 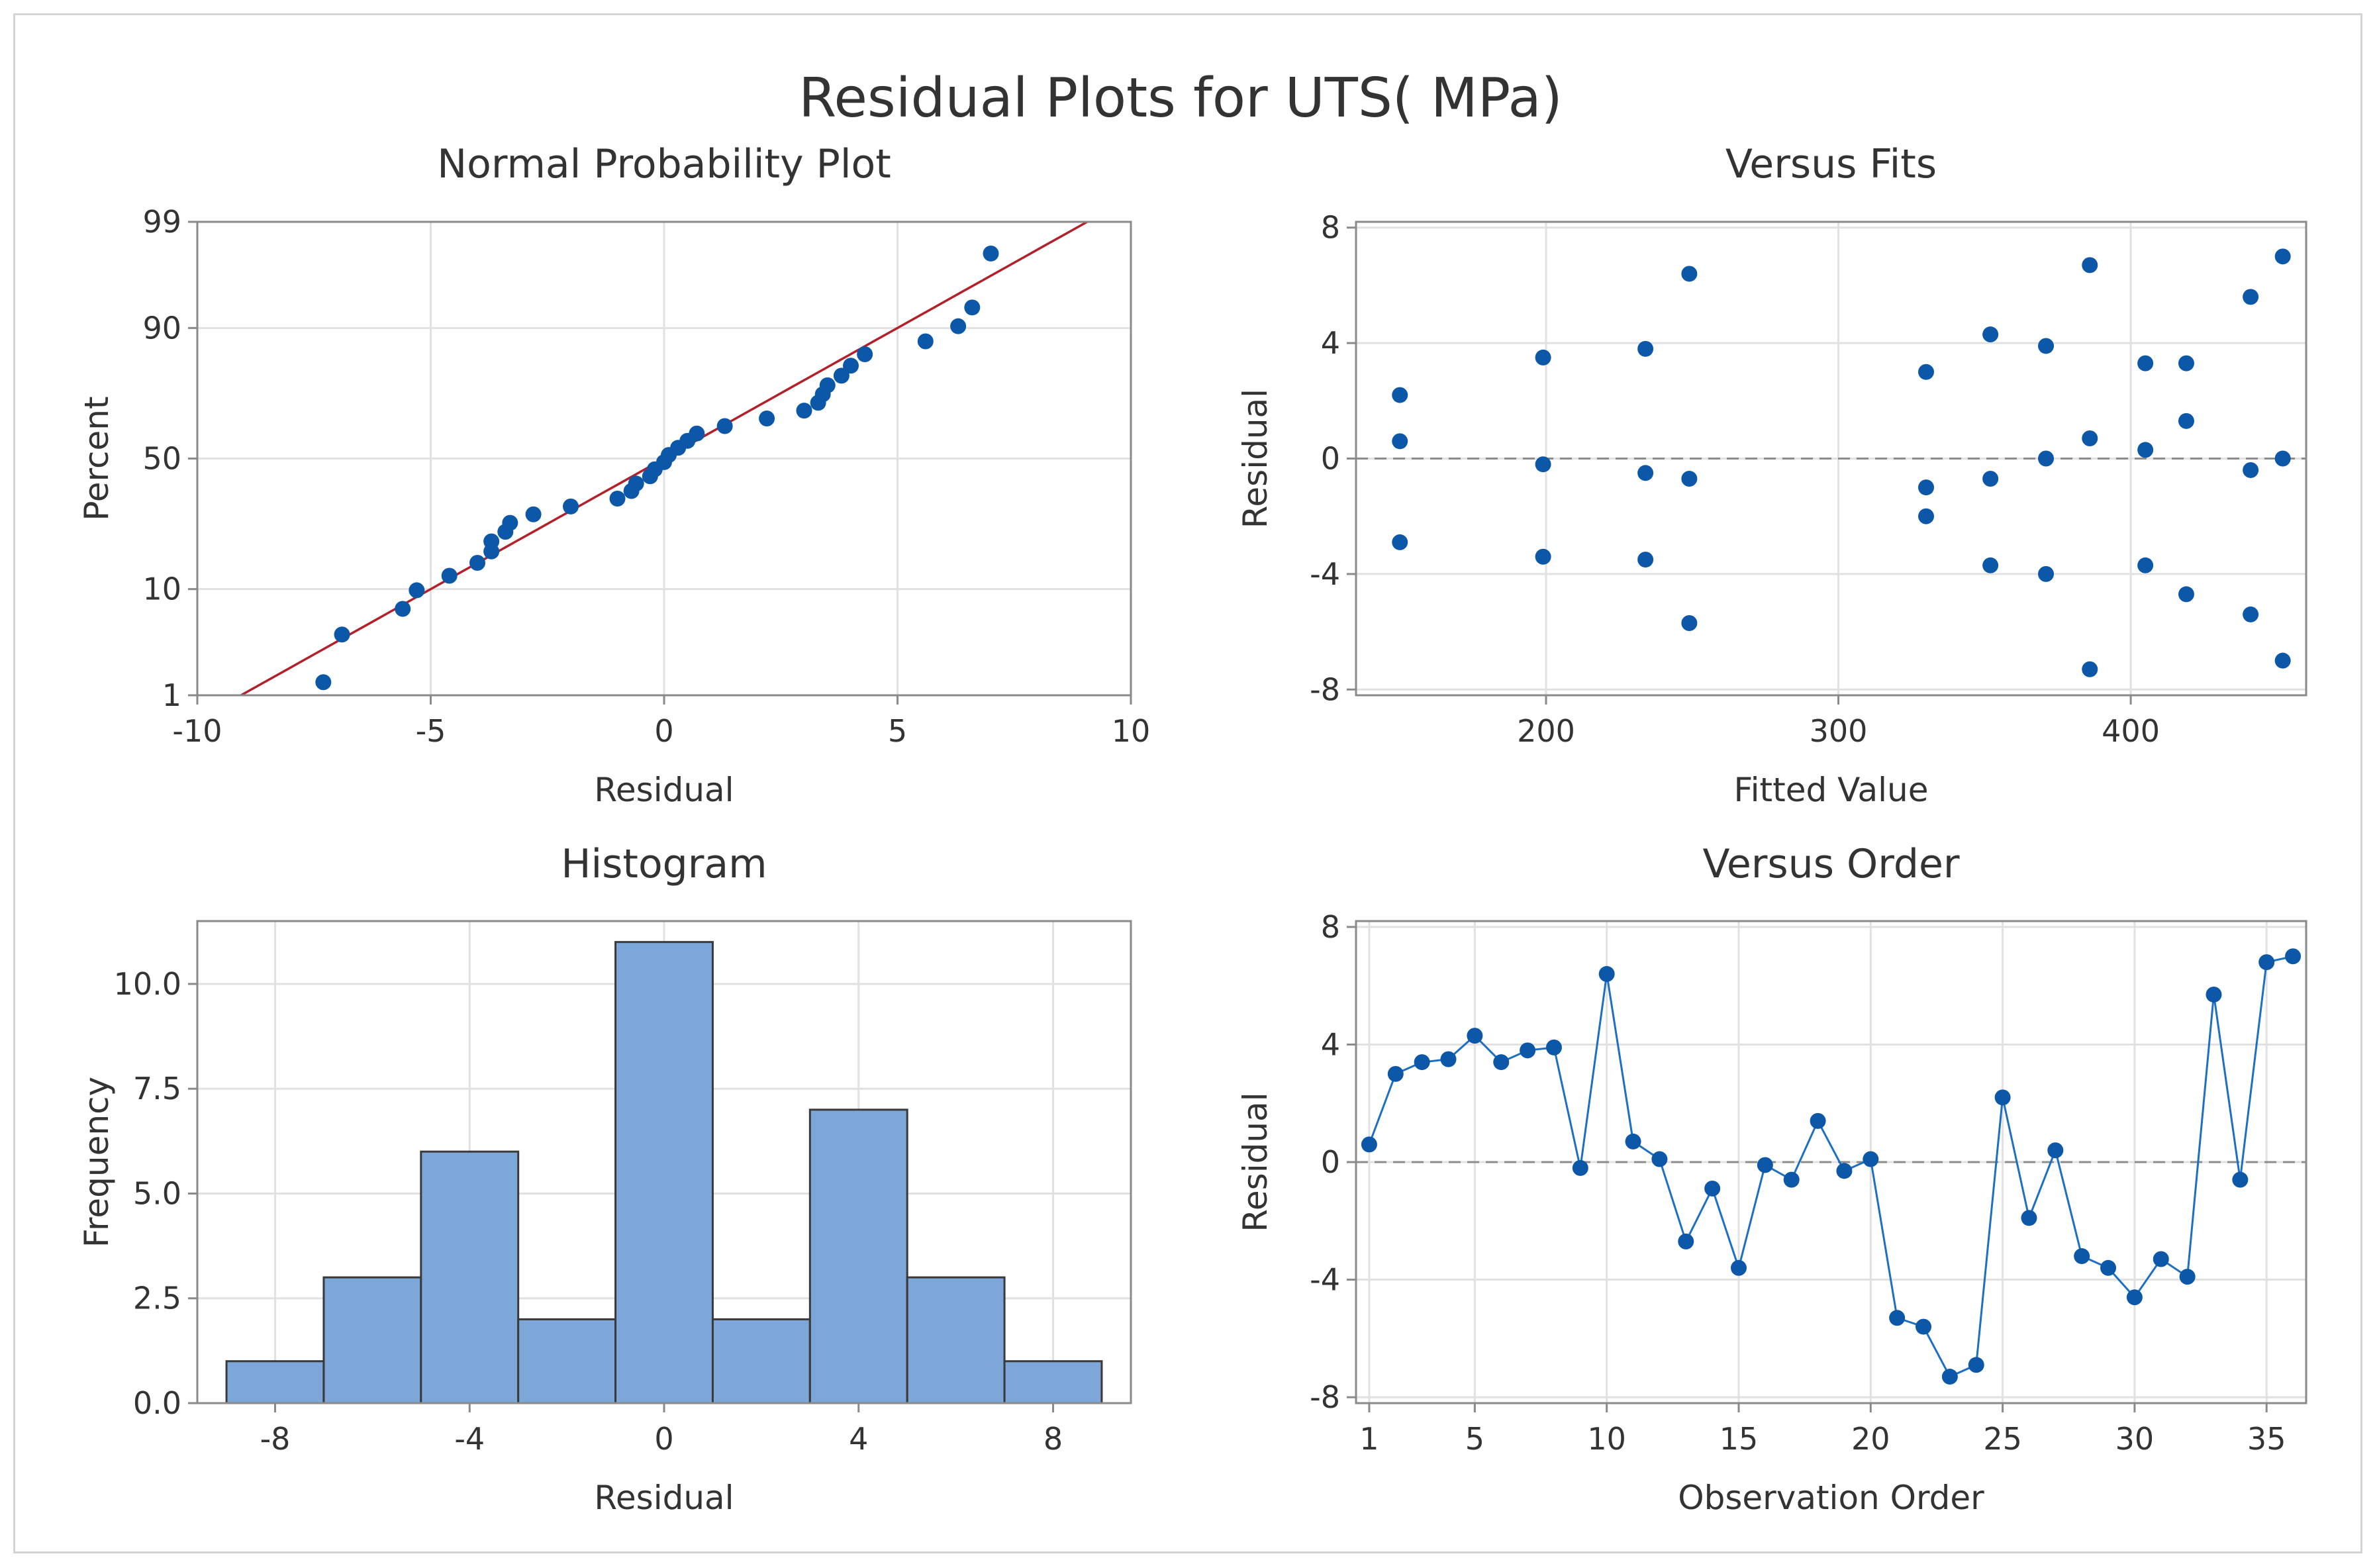 I want to click on x-tick-label: 300, so click(x=1839, y=731).